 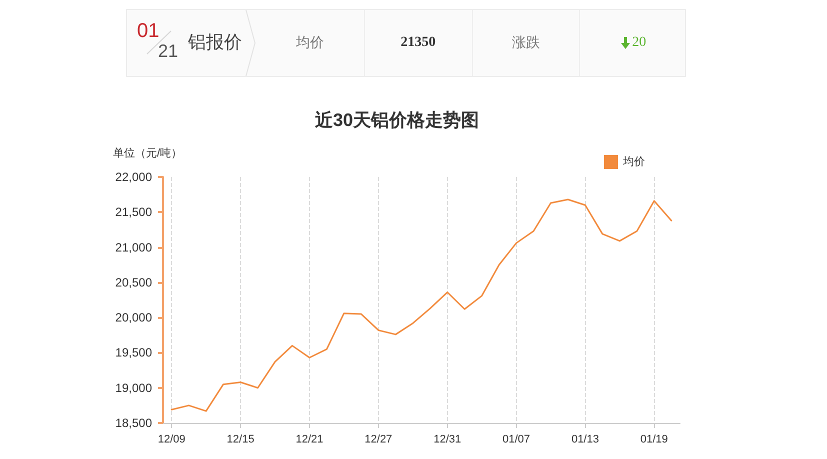 What do you see at coordinates (639, 43) in the screenshot?
I see `text: 20` at bounding box center [639, 43].